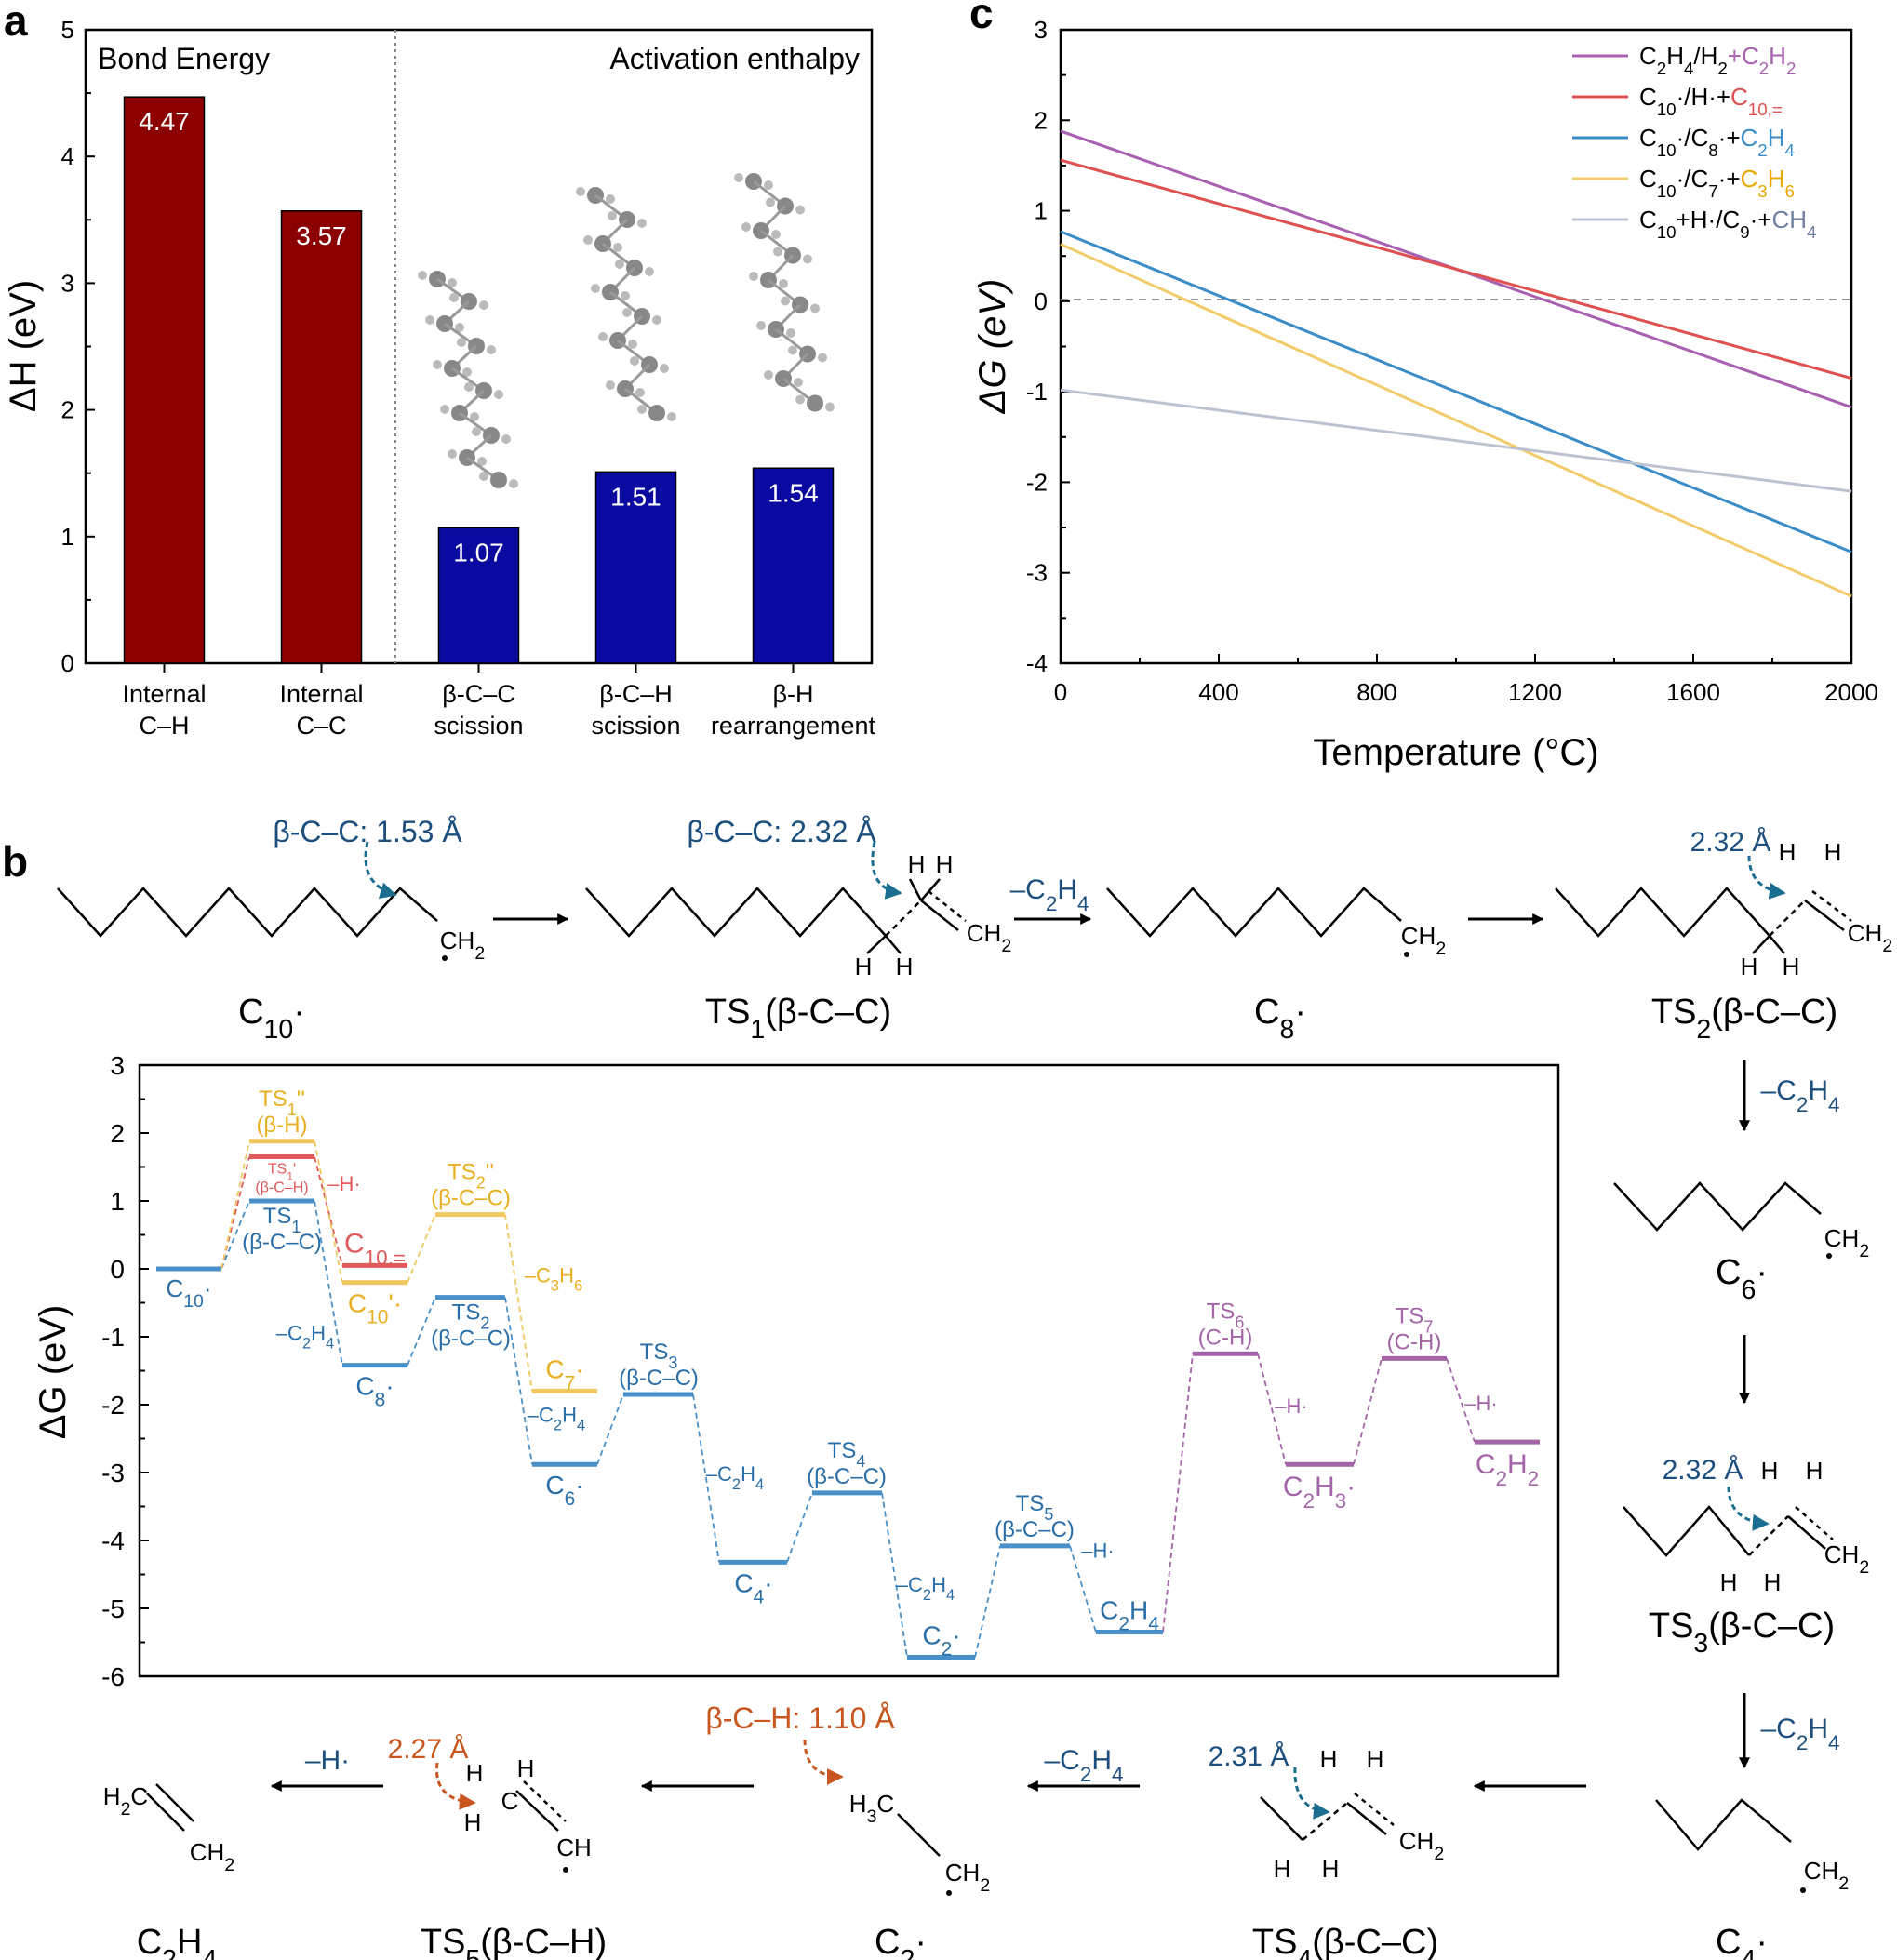 The image size is (1897, 1960). I want to click on level-label-c2h4-part: C, so click(1109, 1610).